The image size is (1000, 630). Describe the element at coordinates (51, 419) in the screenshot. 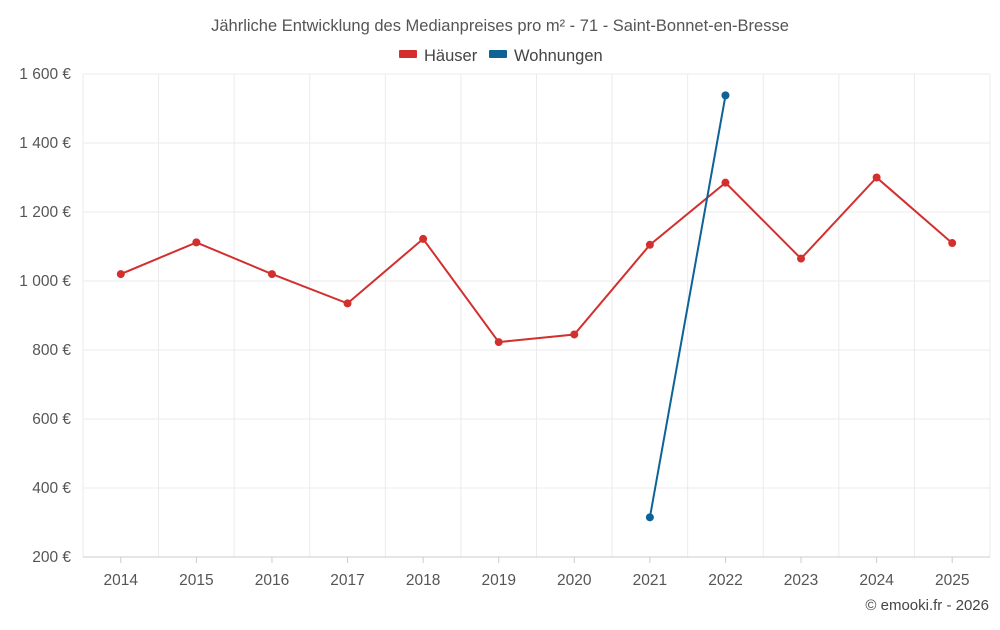

I see `y-tick-label: 600 €` at that location.